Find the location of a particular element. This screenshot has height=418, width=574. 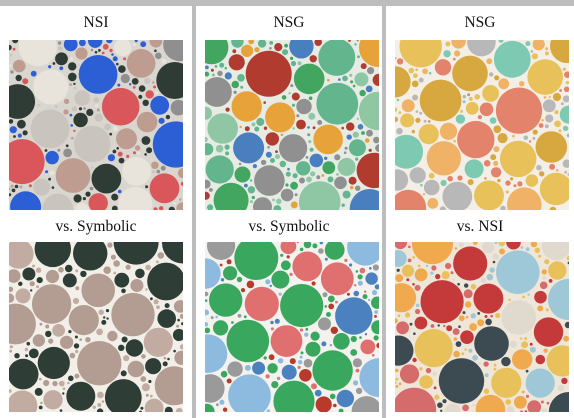

circle-pattern is located at coordinates (482, 327).